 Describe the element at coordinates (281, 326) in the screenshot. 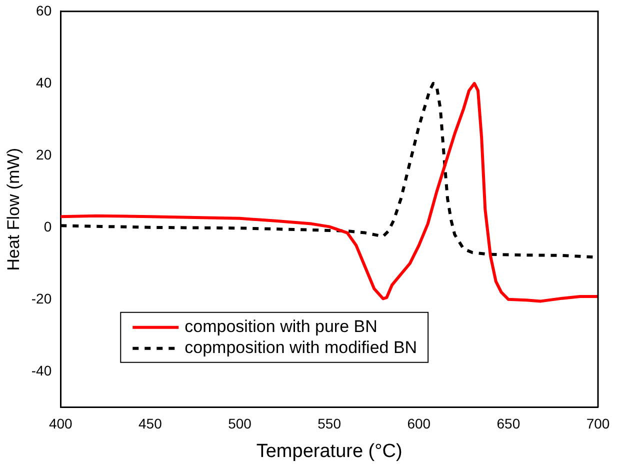

I see `legend-label: composition with pure BN` at that location.